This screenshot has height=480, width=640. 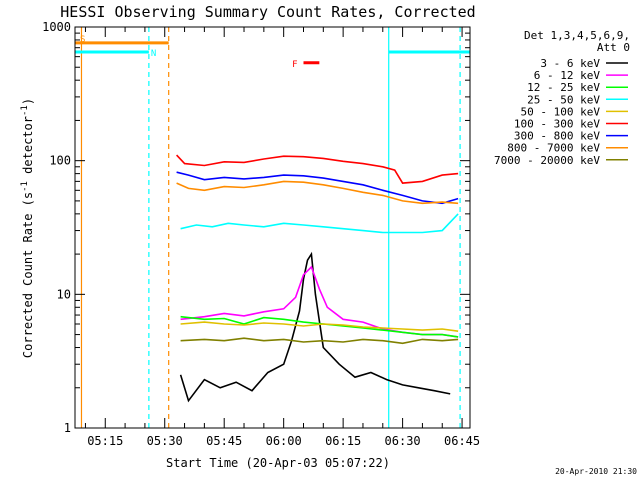 I want to click on series-line-6-12-keV-kev, so click(x=319, y=301).